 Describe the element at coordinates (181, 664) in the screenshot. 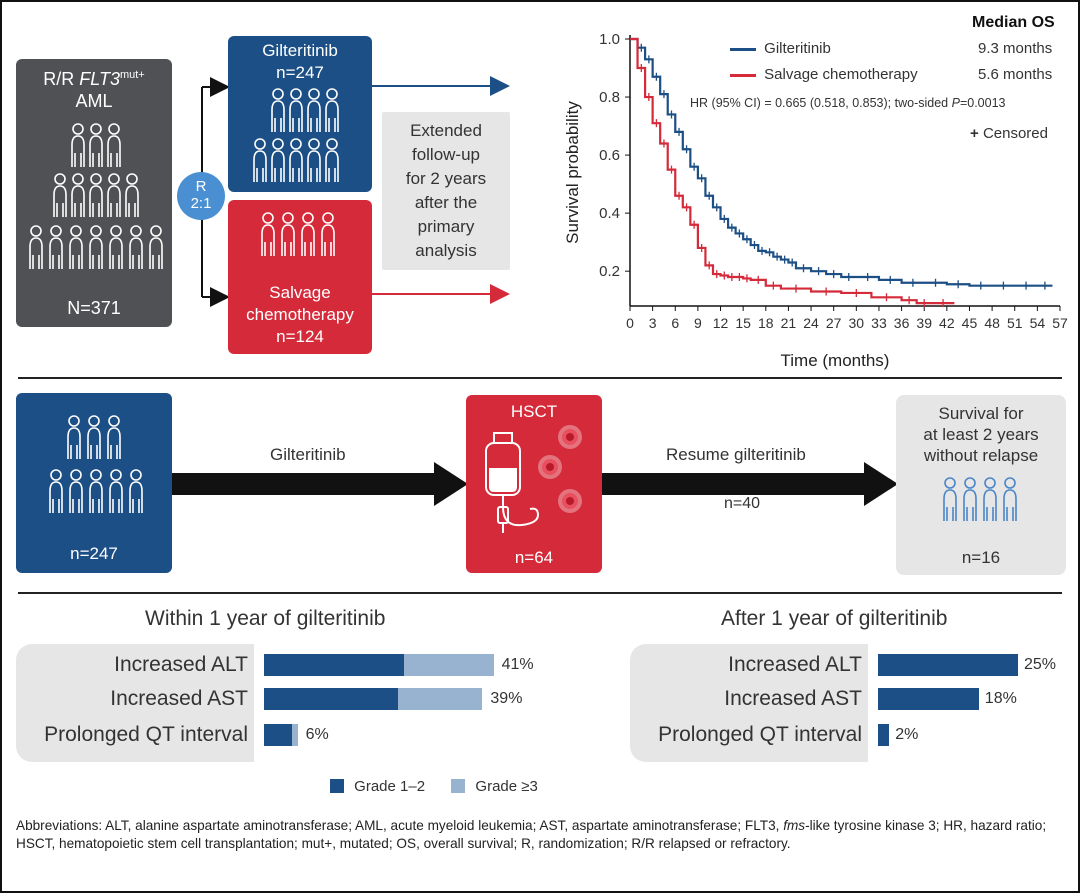

I see `ae-row-label: Increased ALT` at that location.